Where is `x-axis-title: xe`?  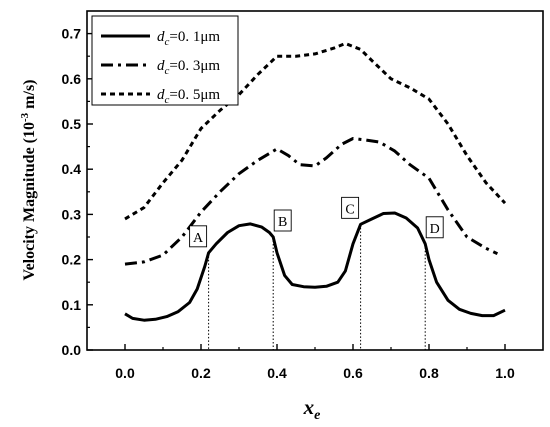 x-axis-title: xe is located at coordinates (312, 409).